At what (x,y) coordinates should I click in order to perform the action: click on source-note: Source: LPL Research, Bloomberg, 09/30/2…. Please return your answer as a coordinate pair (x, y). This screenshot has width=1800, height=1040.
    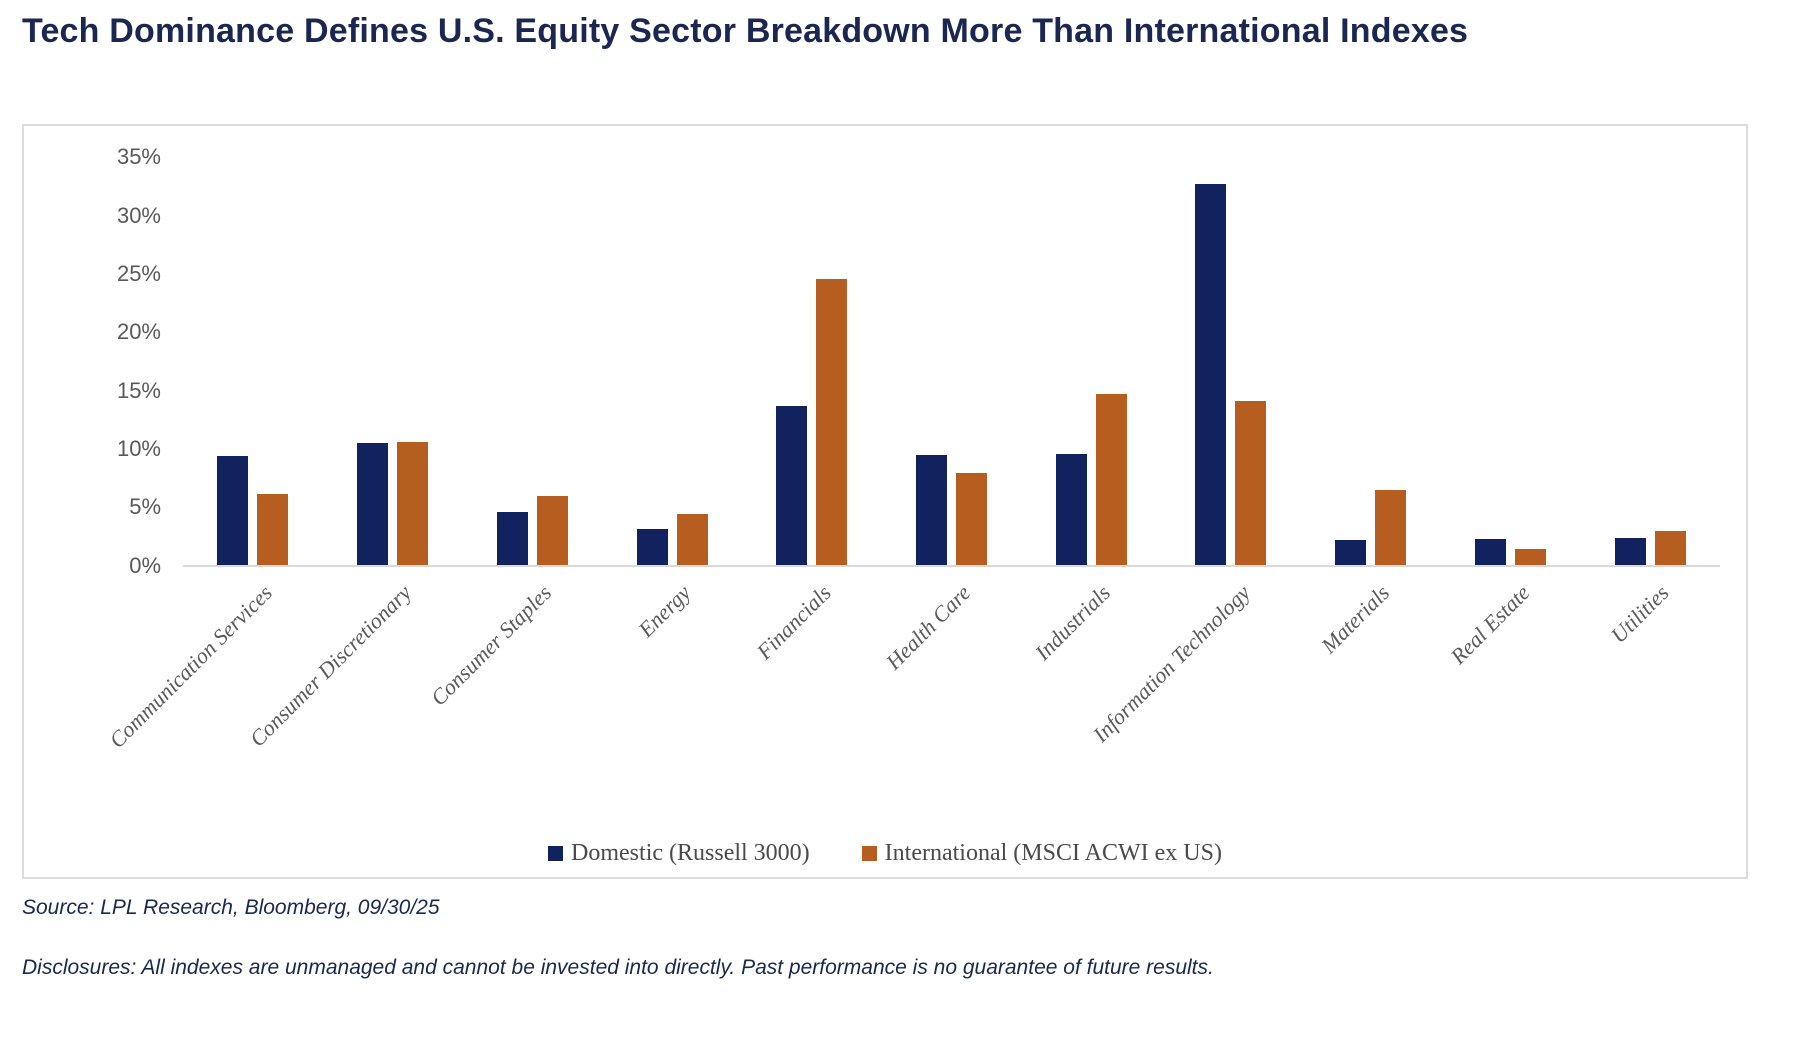
    Looking at the image, I should click on (231, 907).